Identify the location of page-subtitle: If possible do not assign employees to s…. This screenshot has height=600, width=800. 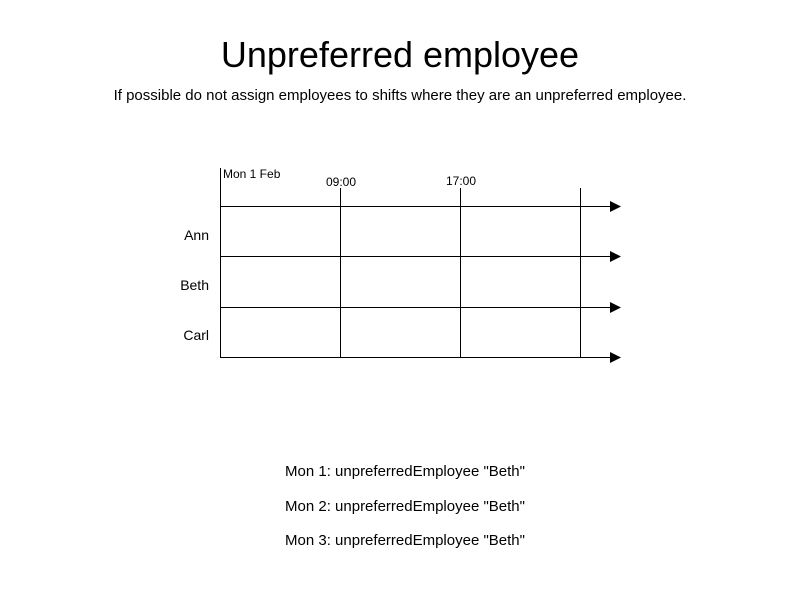
(400, 95).